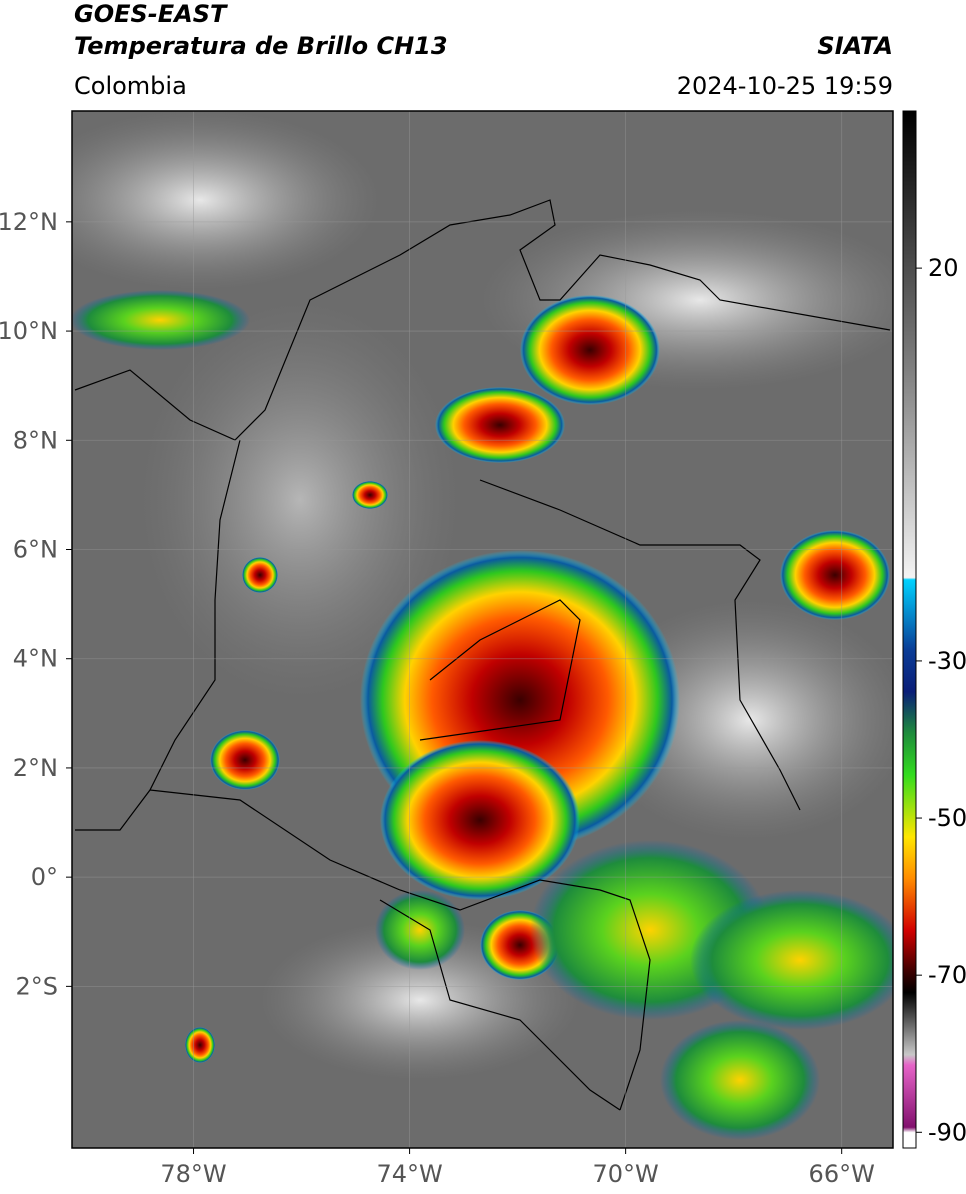  What do you see at coordinates (35, 659) in the screenshot?
I see `y-tick-label: 4°N` at bounding box center [35, 659].